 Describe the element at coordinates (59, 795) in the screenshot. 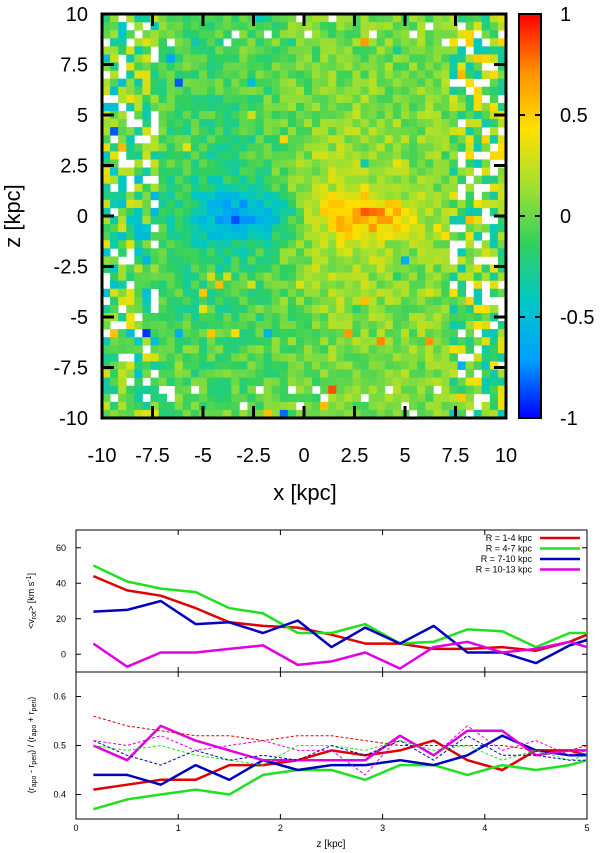

I see `y-tick-label: 0.4` at that location.